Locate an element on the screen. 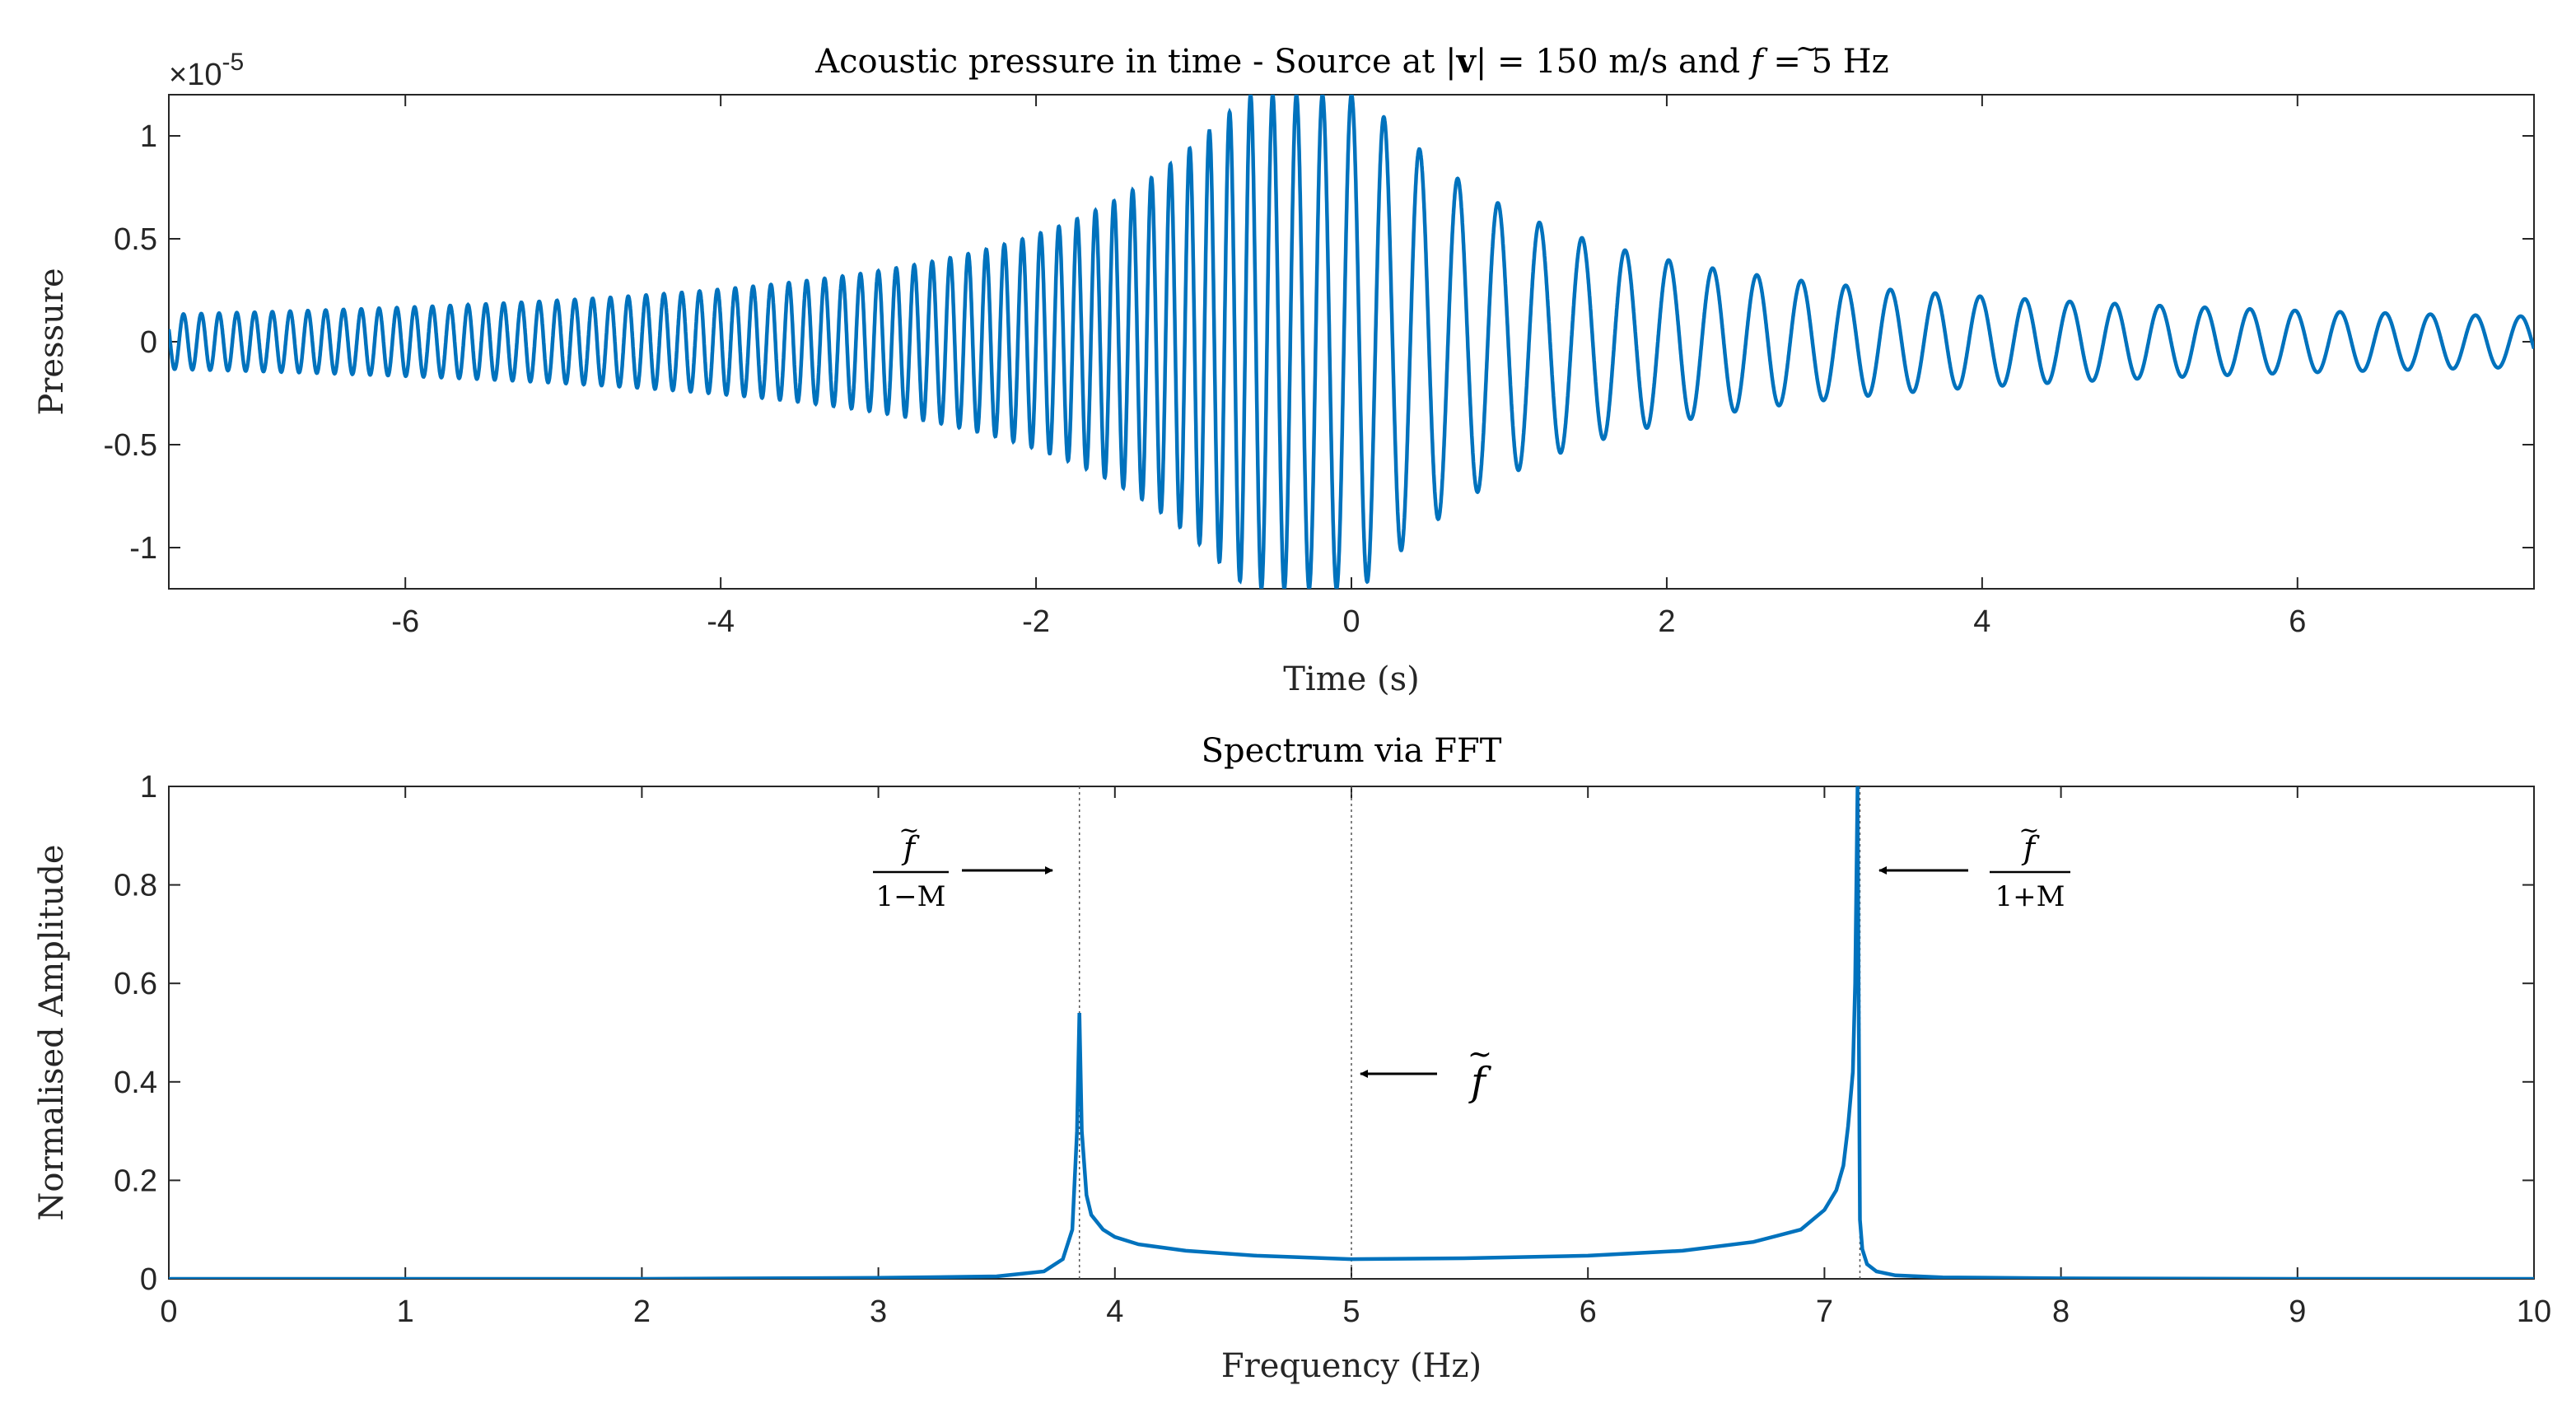 The height and width of the screenshot is (1404, 2576). x-tick-label: 1 is located at coordinates (405, 1311).